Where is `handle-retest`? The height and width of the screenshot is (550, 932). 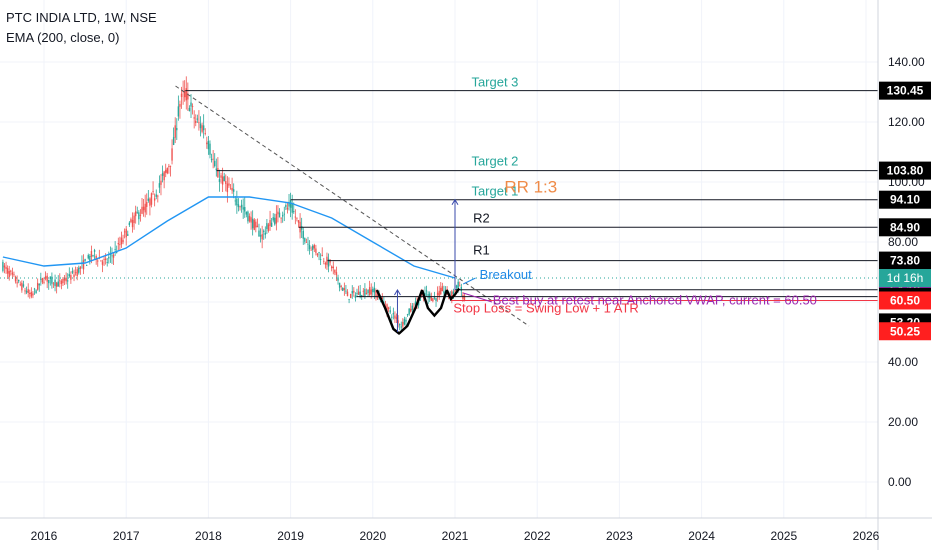
handle-retest is located at coordinates (453, 294).